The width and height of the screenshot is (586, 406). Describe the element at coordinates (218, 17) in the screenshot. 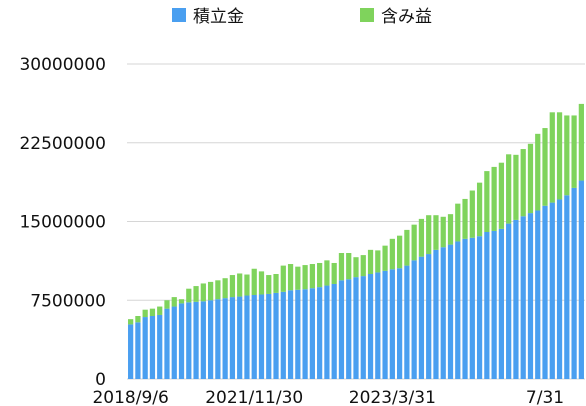

I see `legend-label-0: 積立金` at that location.